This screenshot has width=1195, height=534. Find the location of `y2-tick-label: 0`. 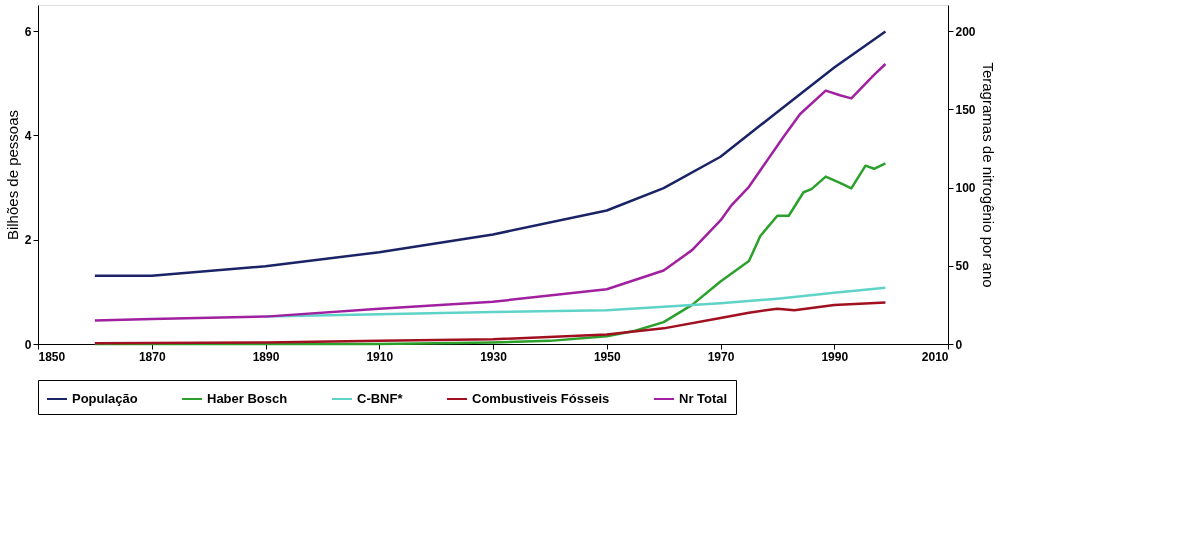

y2-tick-label: 0 is located at coordinates (959, 344).